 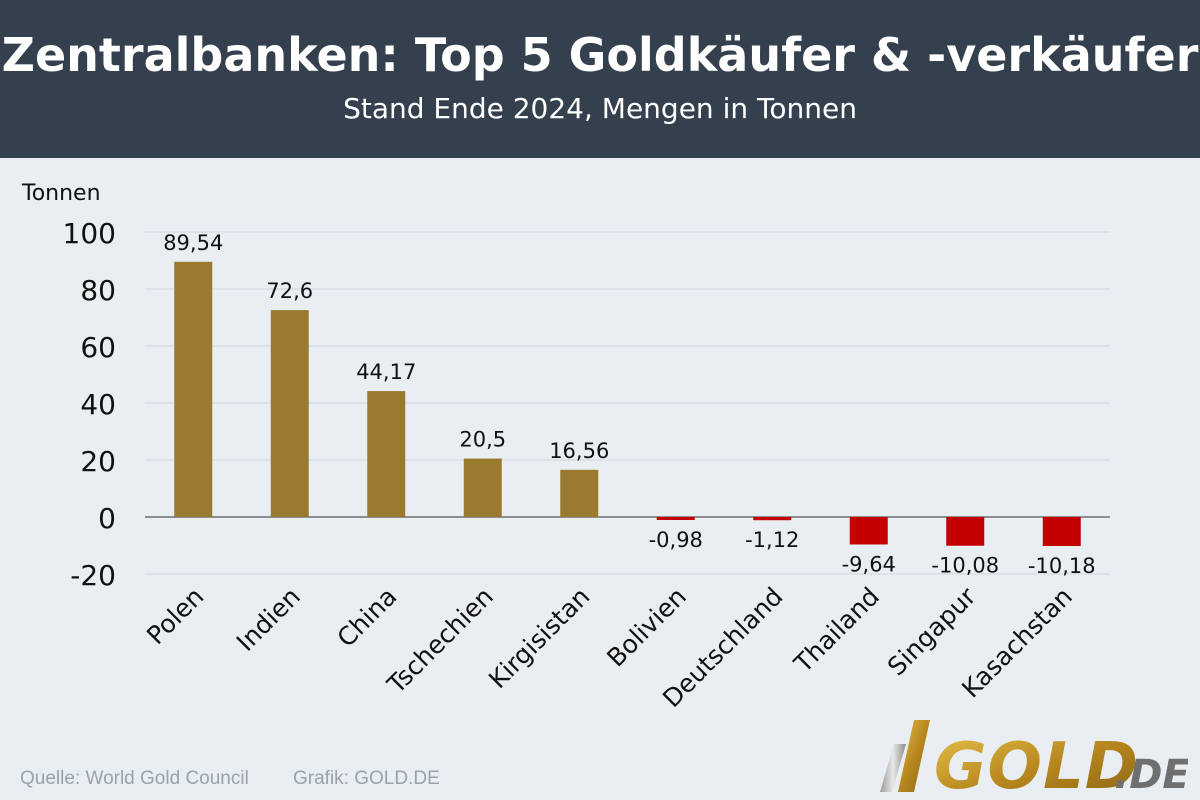 What do you see at coordinates (175, 616) in the screenshot?
I see `x-tick-label: Polen` at bounding box center [175, 616].